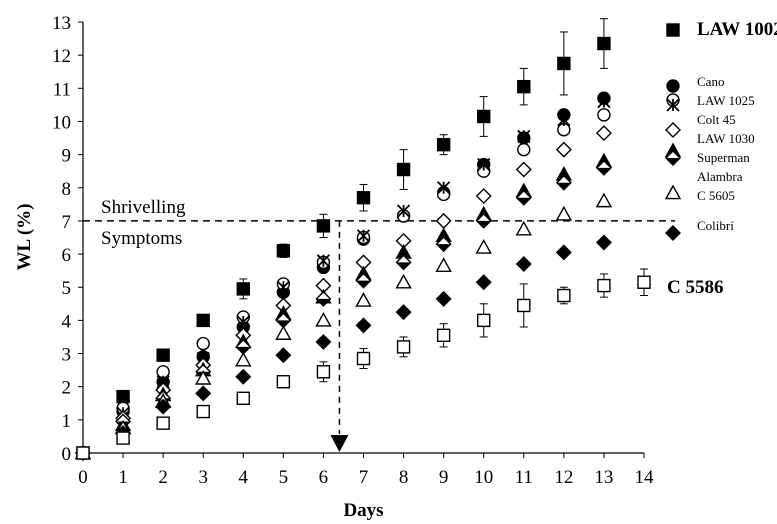 The height and width of the screenshot is (524, 777). Describe the element at coordinates (67, 355) in the screenshot. I see `y-tick-label: 3` at that location.